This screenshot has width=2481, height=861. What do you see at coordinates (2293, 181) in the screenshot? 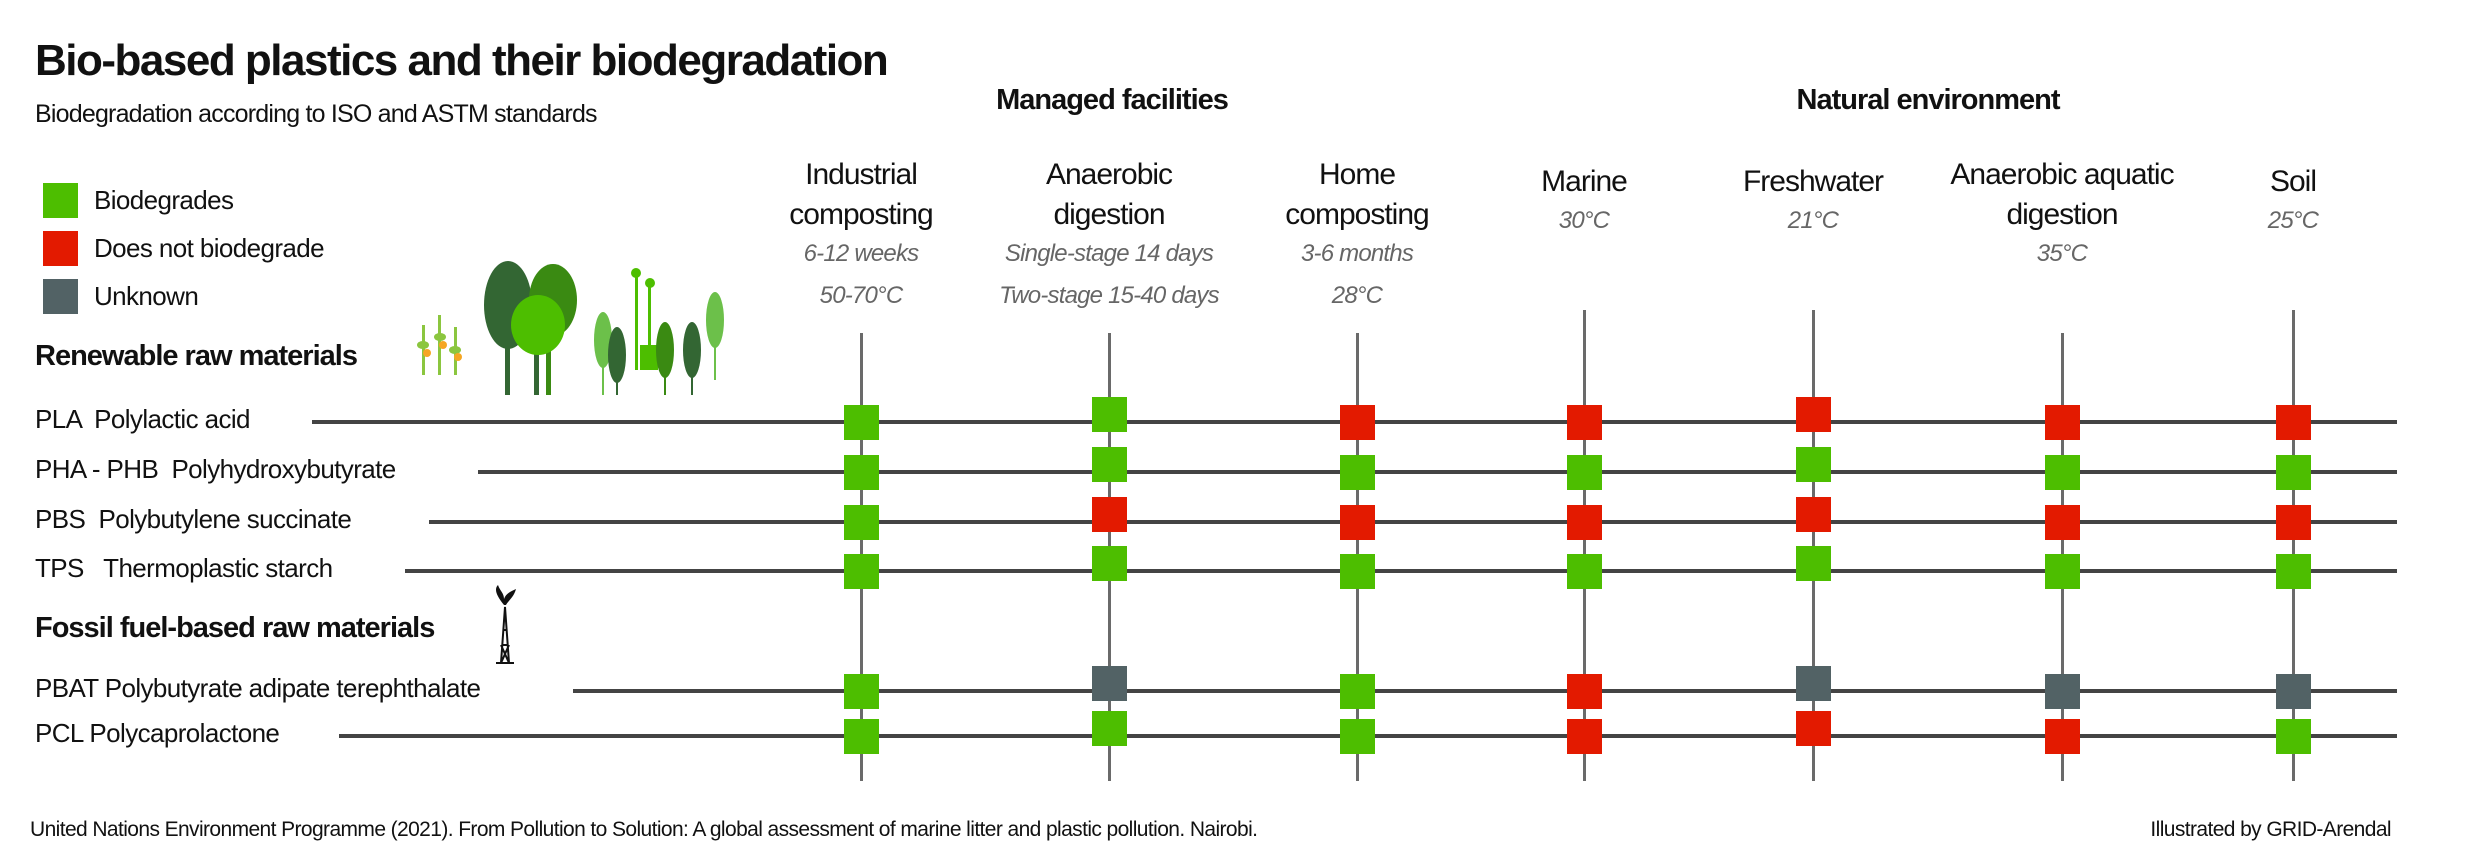
I see `column-header: Soil` at bounding box center [2293, 181].